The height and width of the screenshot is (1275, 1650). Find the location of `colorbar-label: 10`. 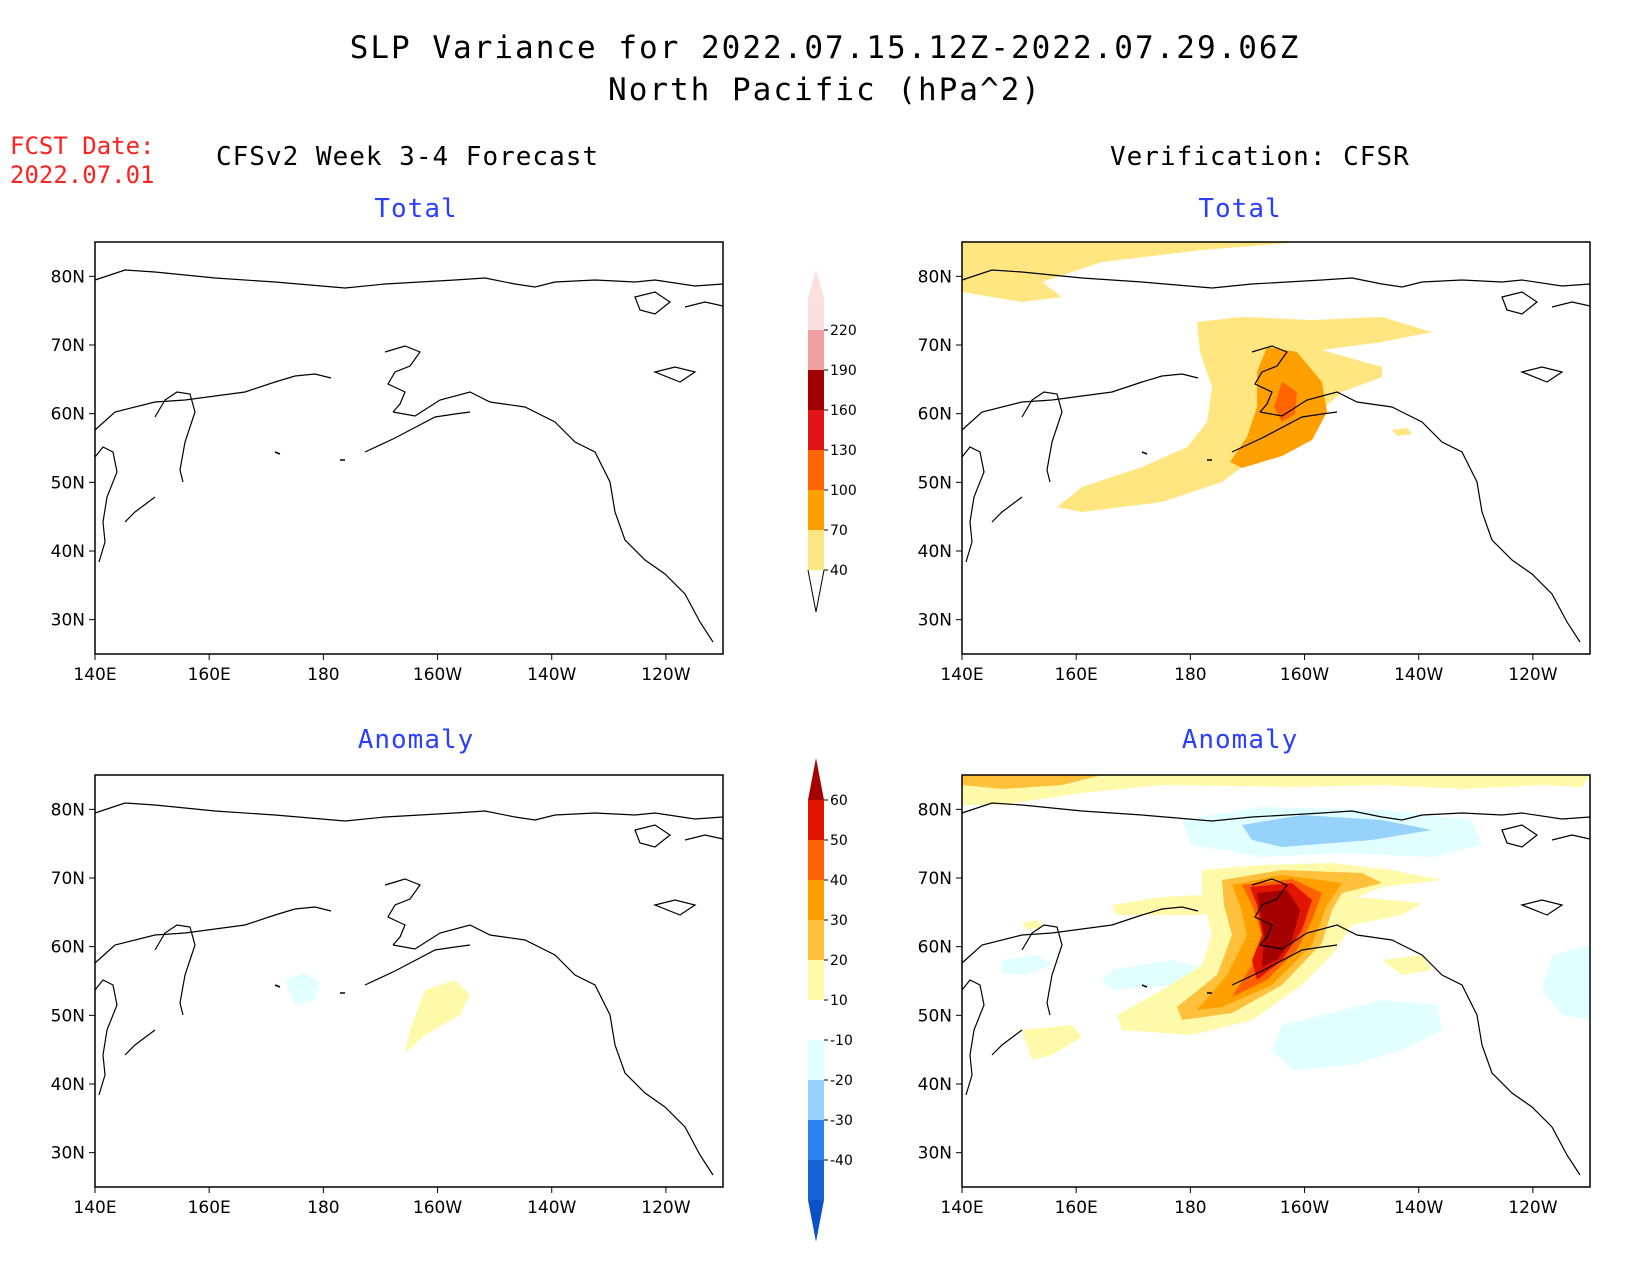

colorbar-label: 10 is located at coordinates (839, 1001).